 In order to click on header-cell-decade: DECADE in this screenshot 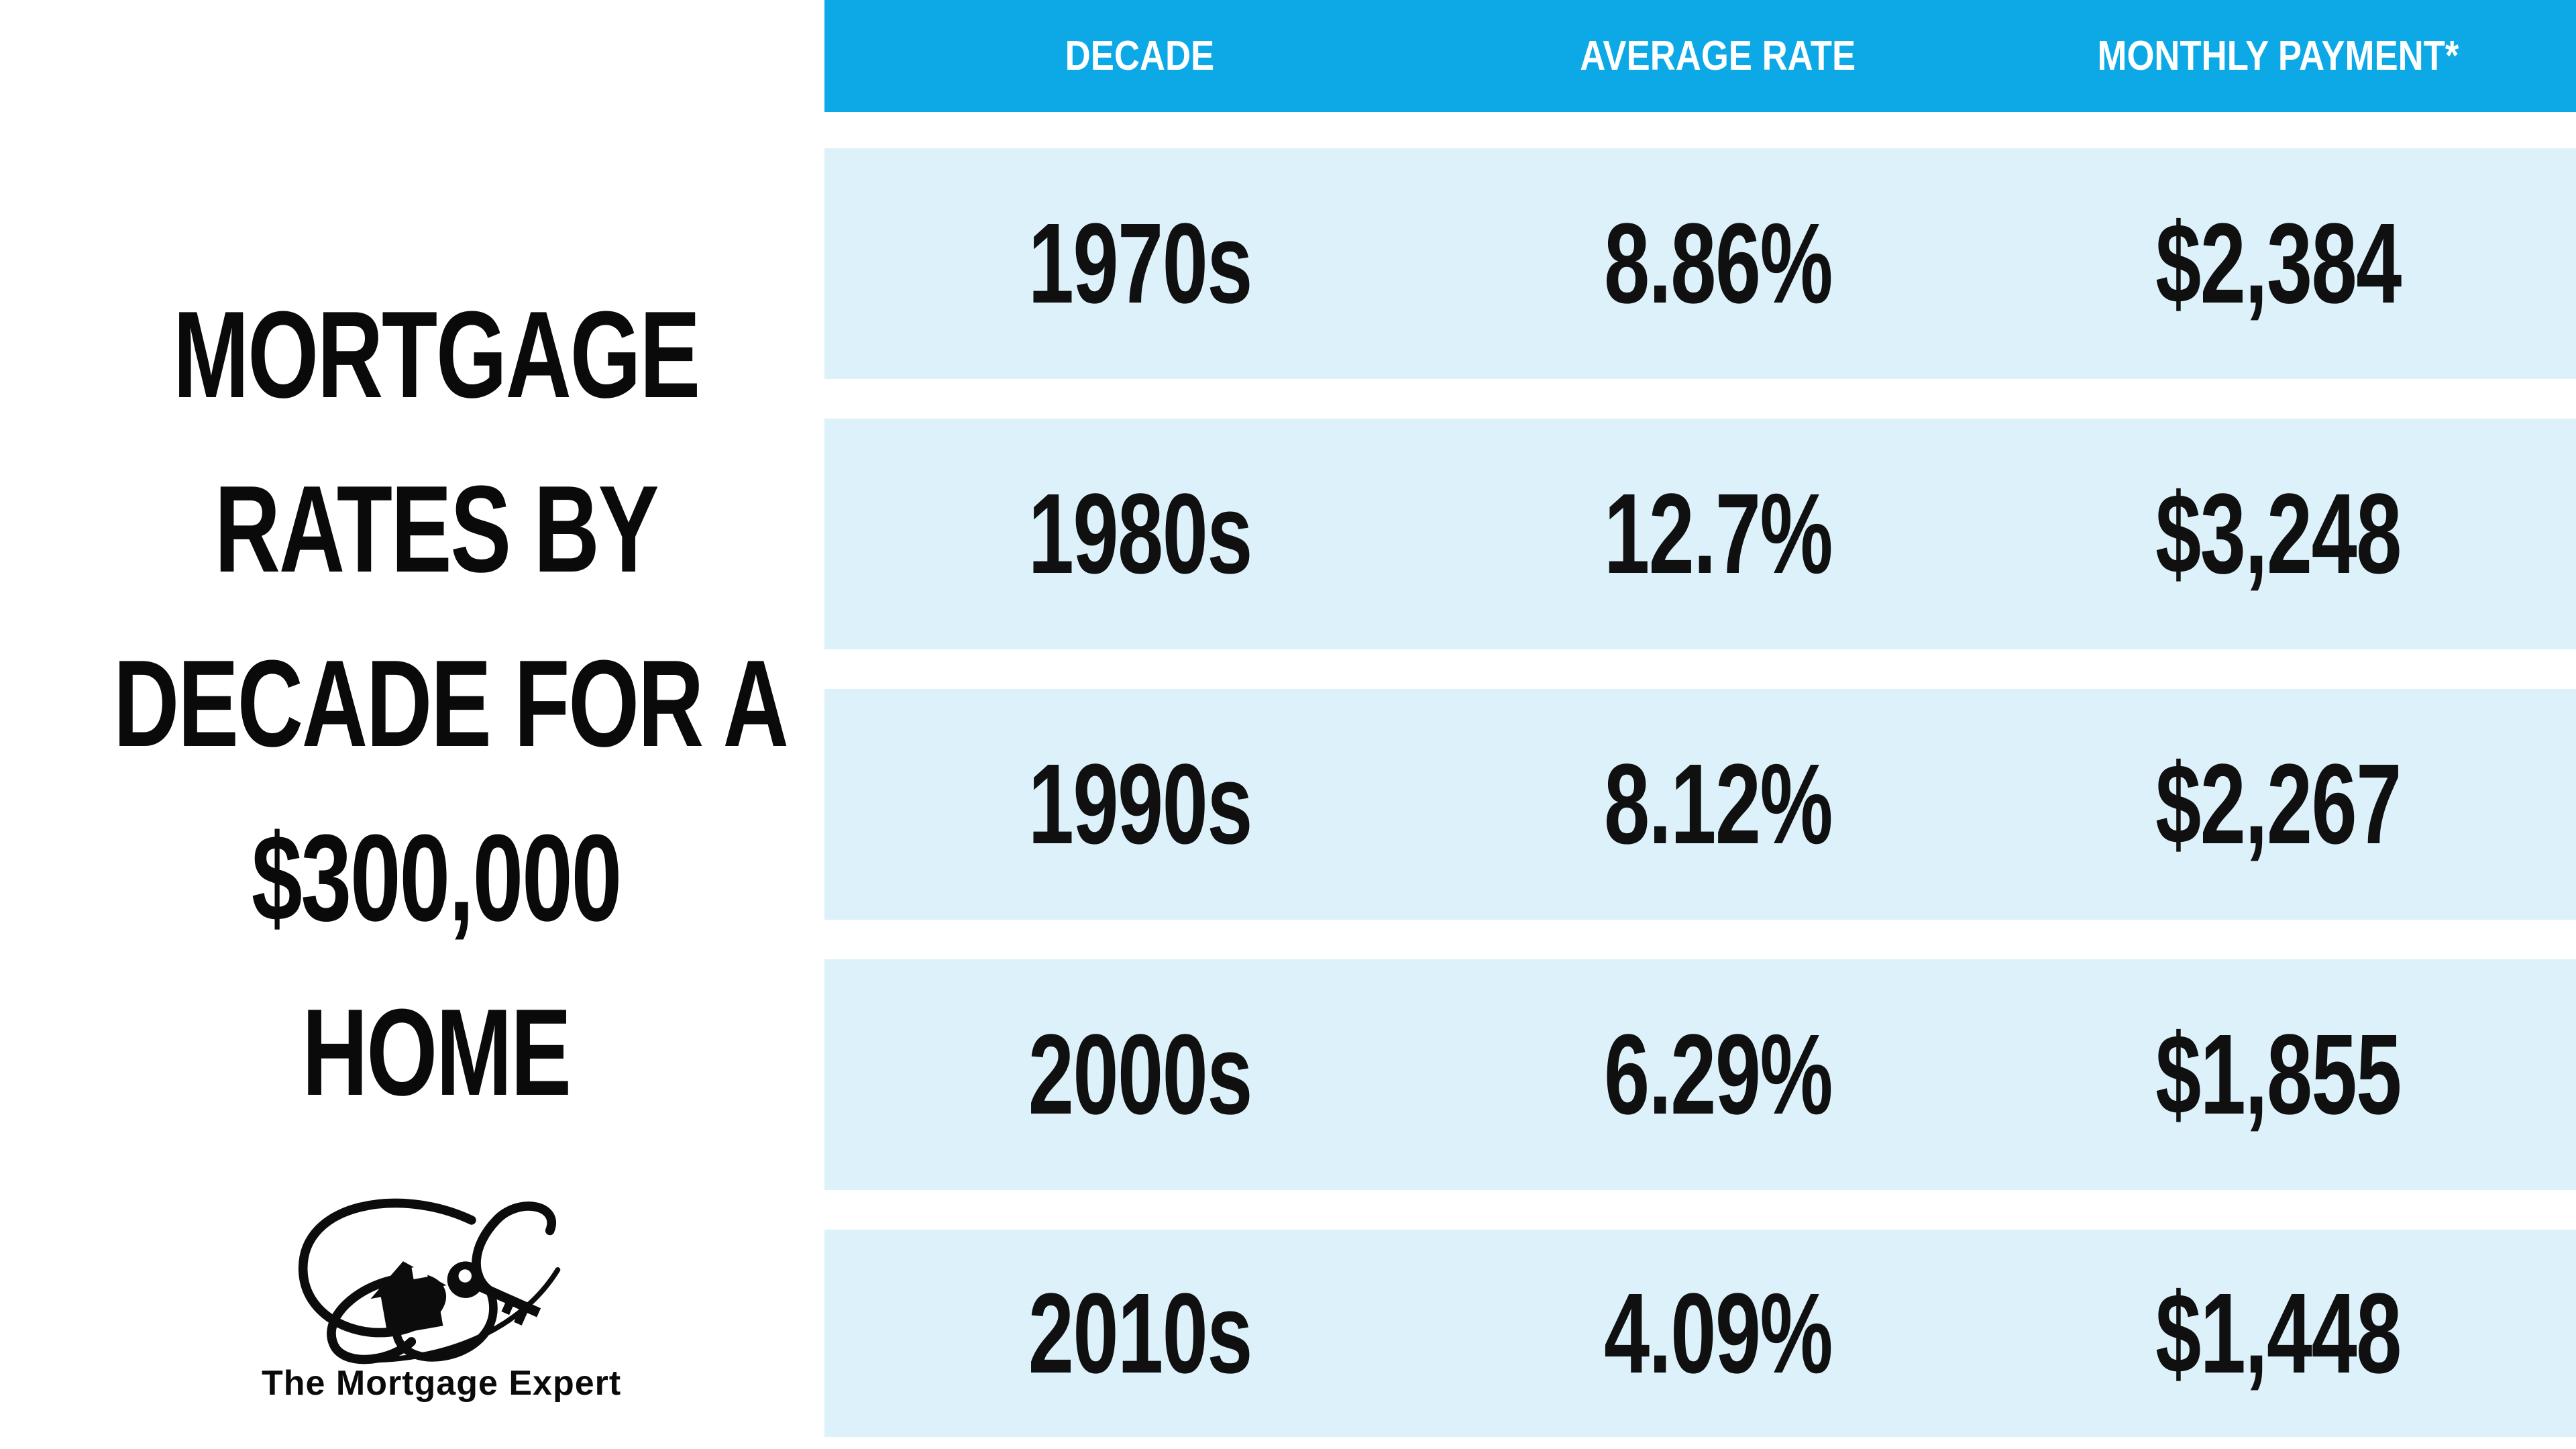, I will do `click(1139, 56)`.